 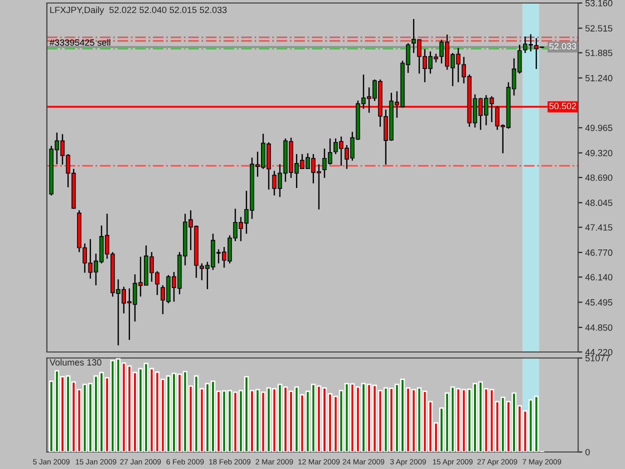 I want to click on y-tick-label: 51.885, so click(x=598, y=53).